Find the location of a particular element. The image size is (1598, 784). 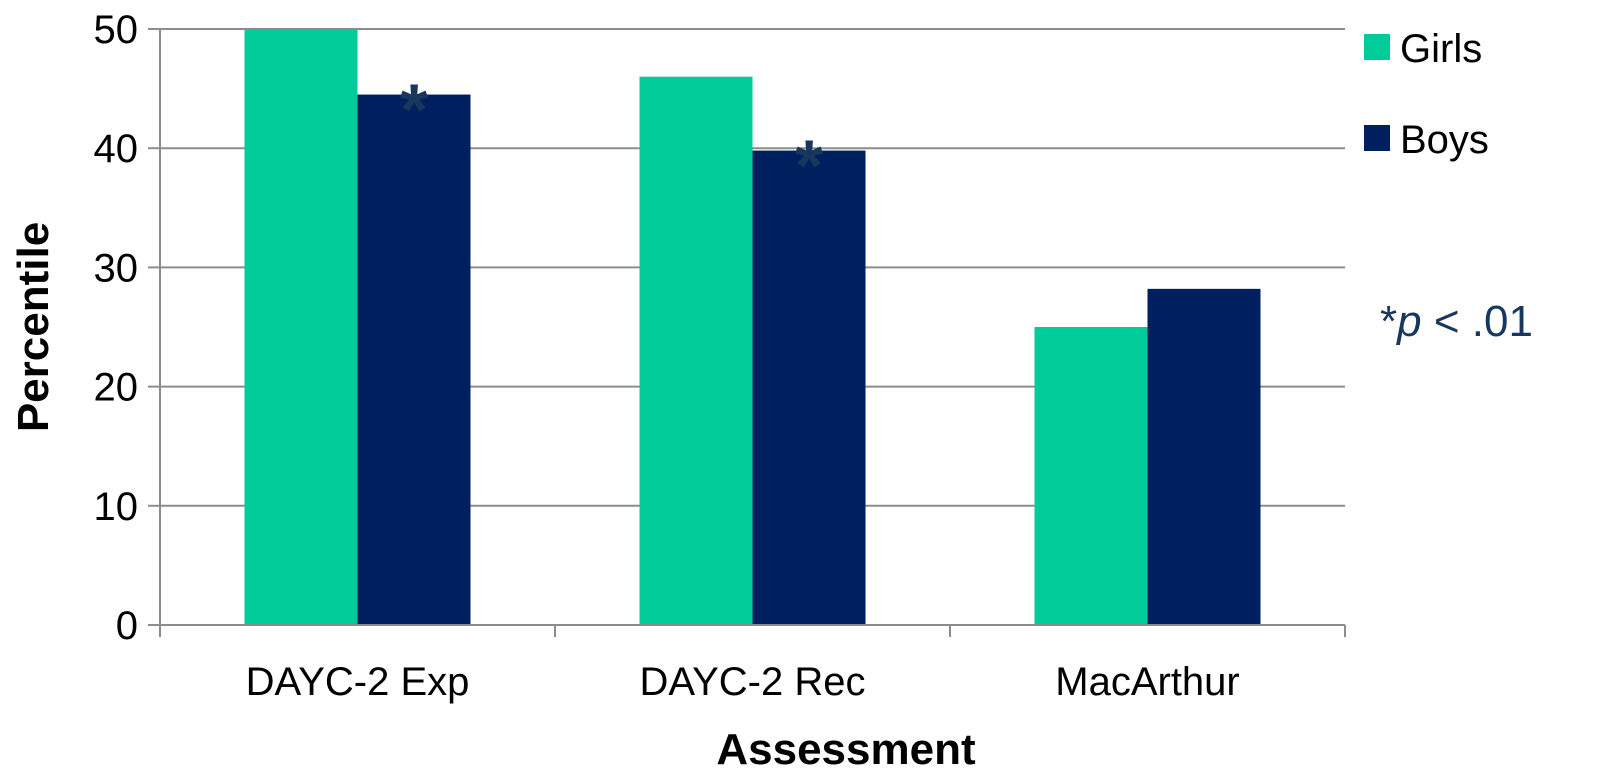

legend-swatch-boys is located at coordinates (1377, 138).